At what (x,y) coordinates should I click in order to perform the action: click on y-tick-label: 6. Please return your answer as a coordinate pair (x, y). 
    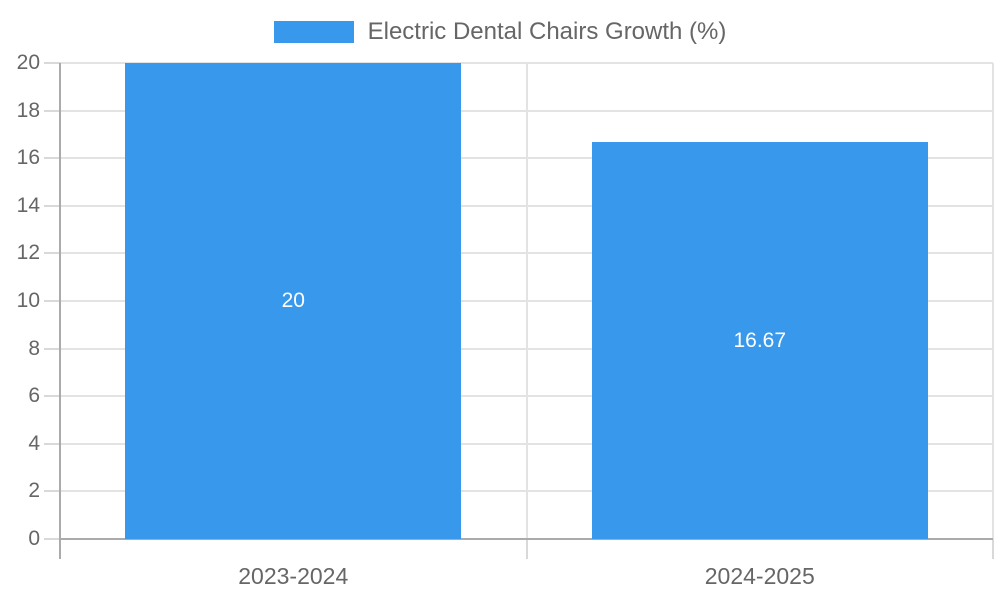
    Looking at the image, I should click on (34, 396).